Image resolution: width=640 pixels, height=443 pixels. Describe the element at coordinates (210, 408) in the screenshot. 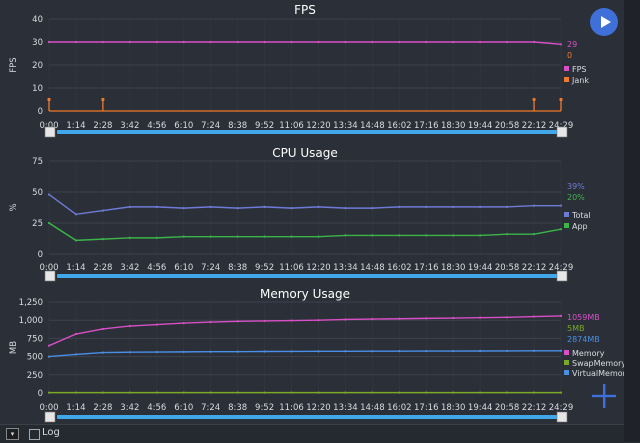

I see `x-tick-label: 7:24` at that location.